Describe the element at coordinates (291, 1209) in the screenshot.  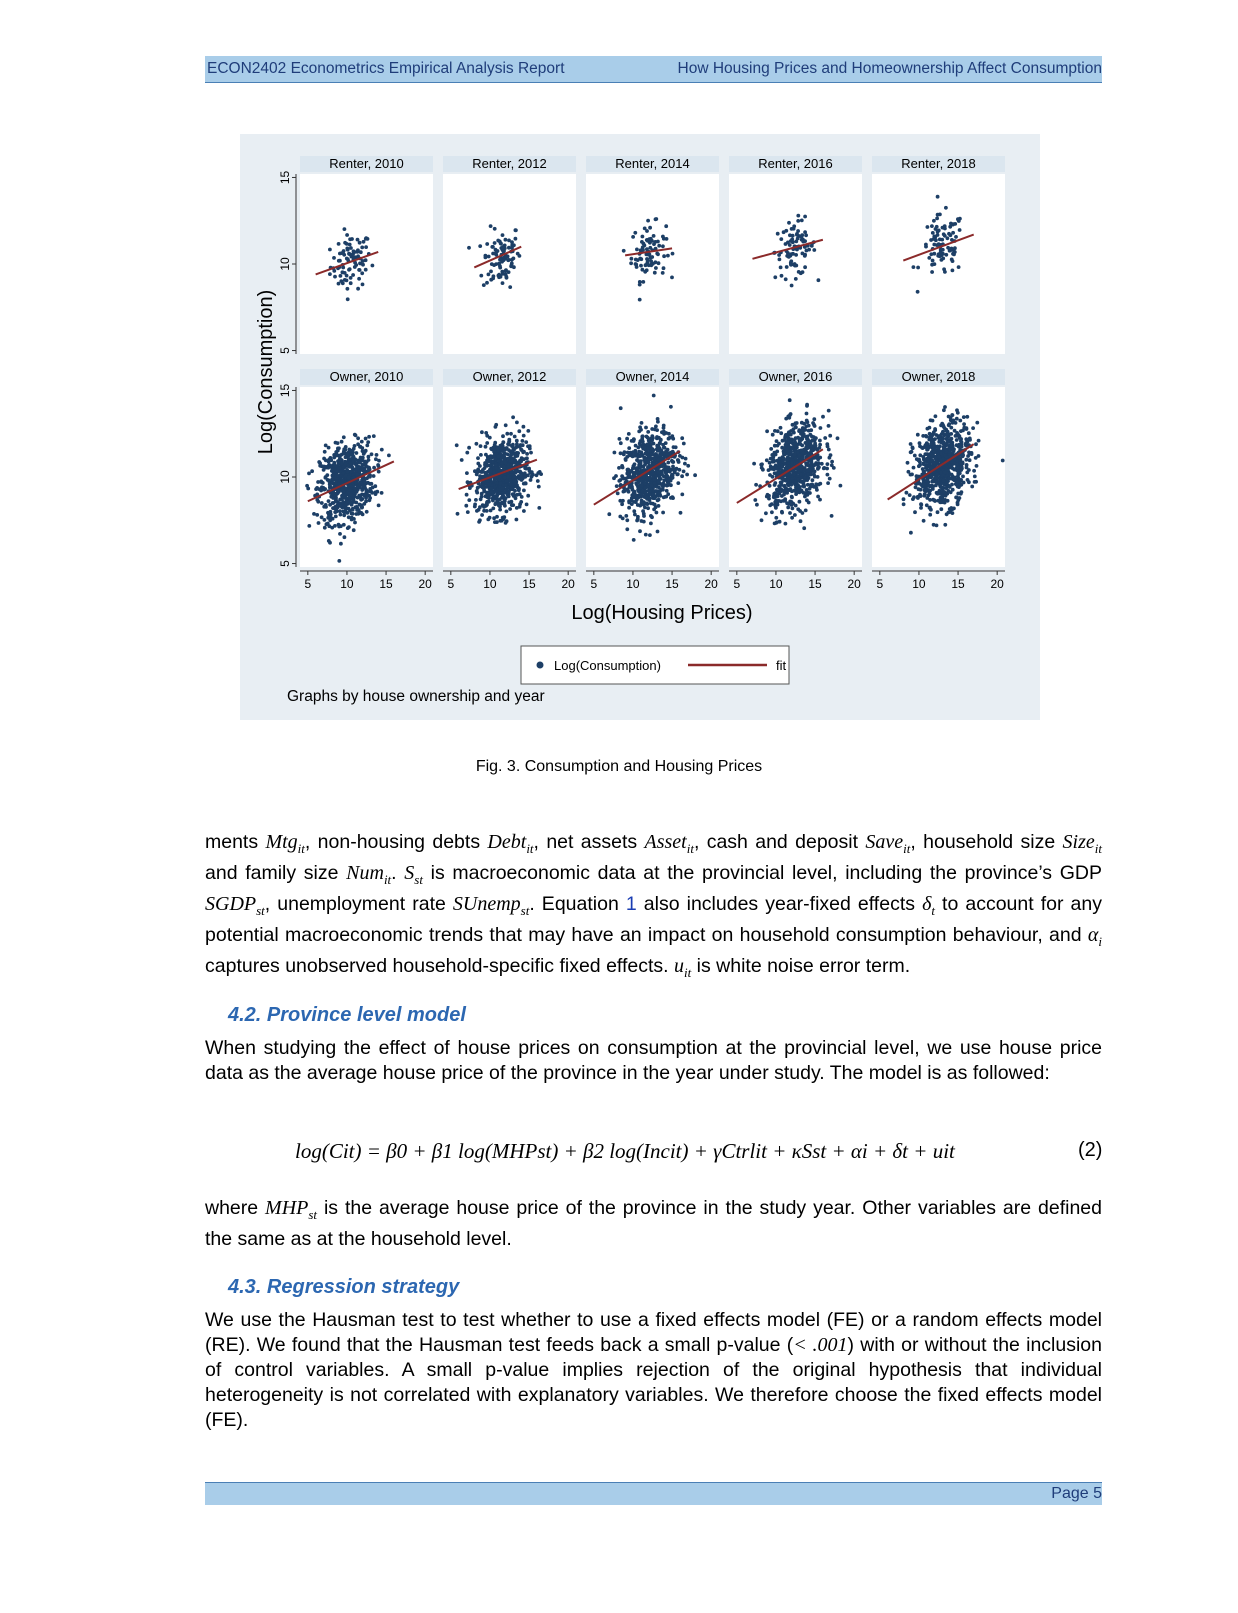
I see `math-variable: MHPst` at that location.